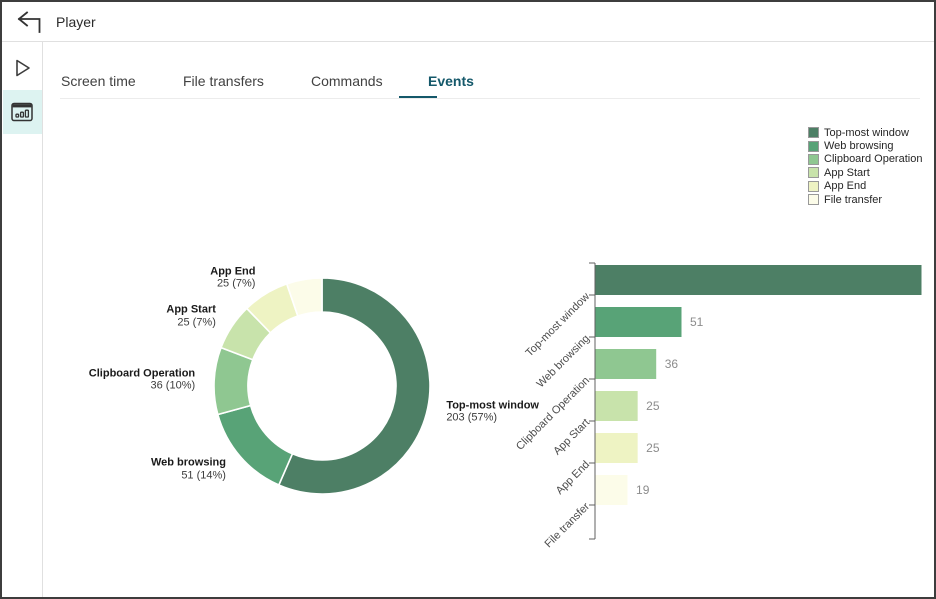  I want to click on sidebar-item-statistics, so click(22, 112).